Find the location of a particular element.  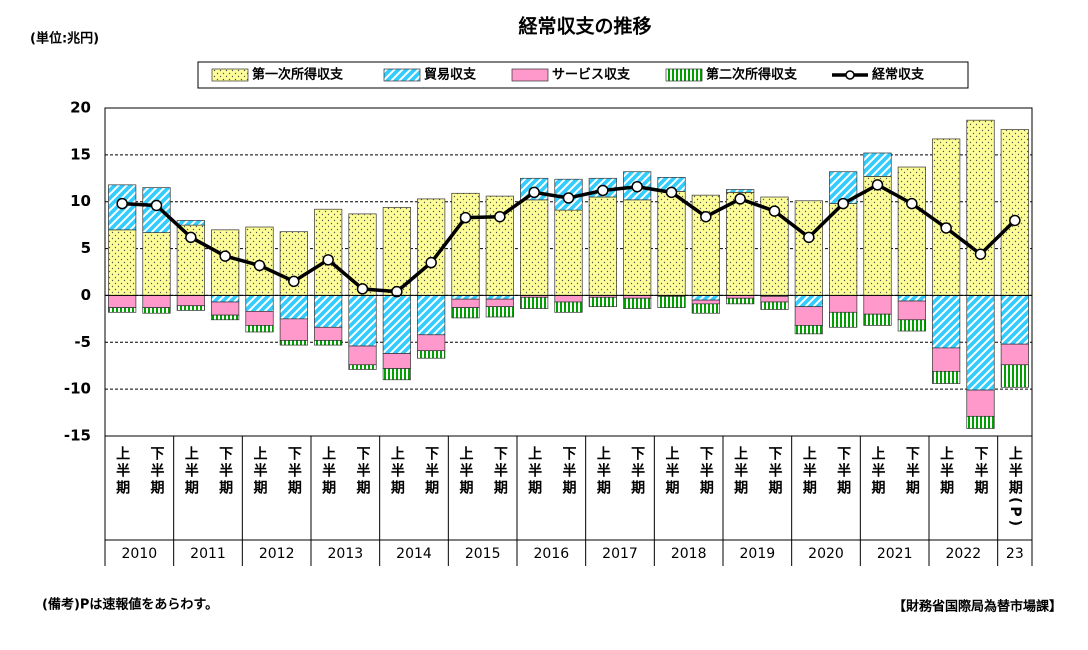

year-label: 2021 is located at coordinates (895, 554).